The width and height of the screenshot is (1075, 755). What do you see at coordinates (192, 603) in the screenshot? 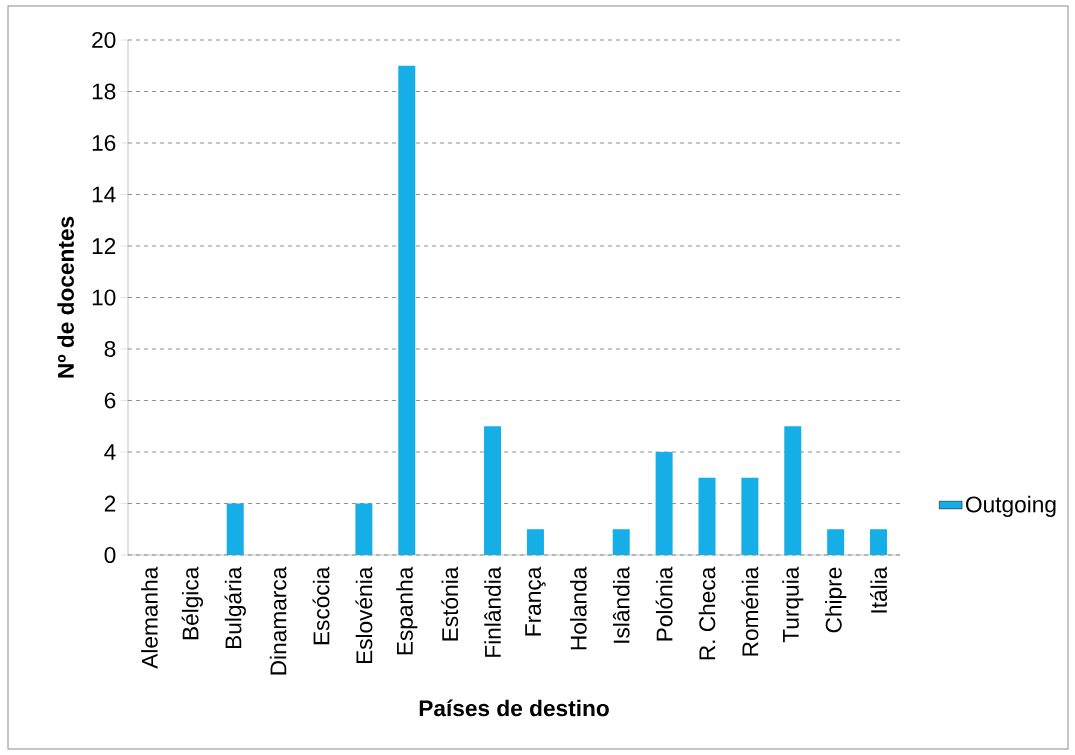
I see `x-tick-label: Bélgica` at bounding box center [192, 603].